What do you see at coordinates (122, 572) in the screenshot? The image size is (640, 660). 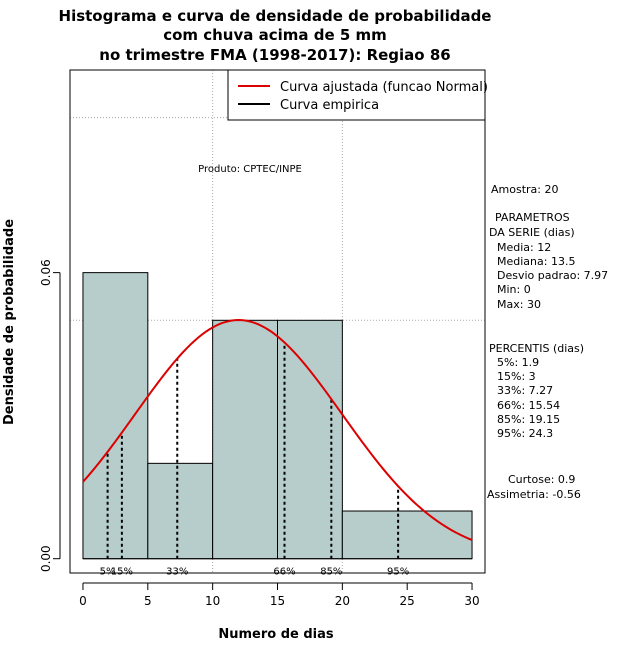 I see `percentile-label-1: 15%` at bounding box center [122, 572].